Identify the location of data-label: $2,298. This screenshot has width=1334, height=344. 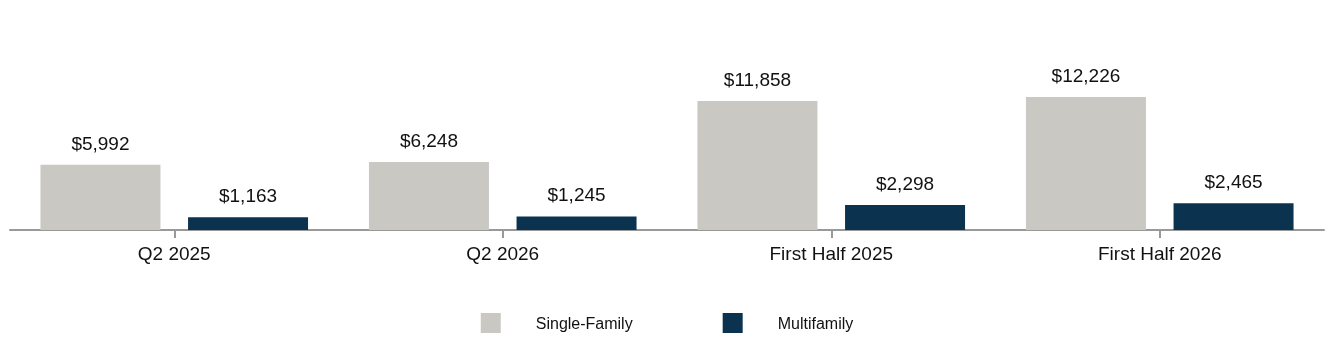
(905, 184).